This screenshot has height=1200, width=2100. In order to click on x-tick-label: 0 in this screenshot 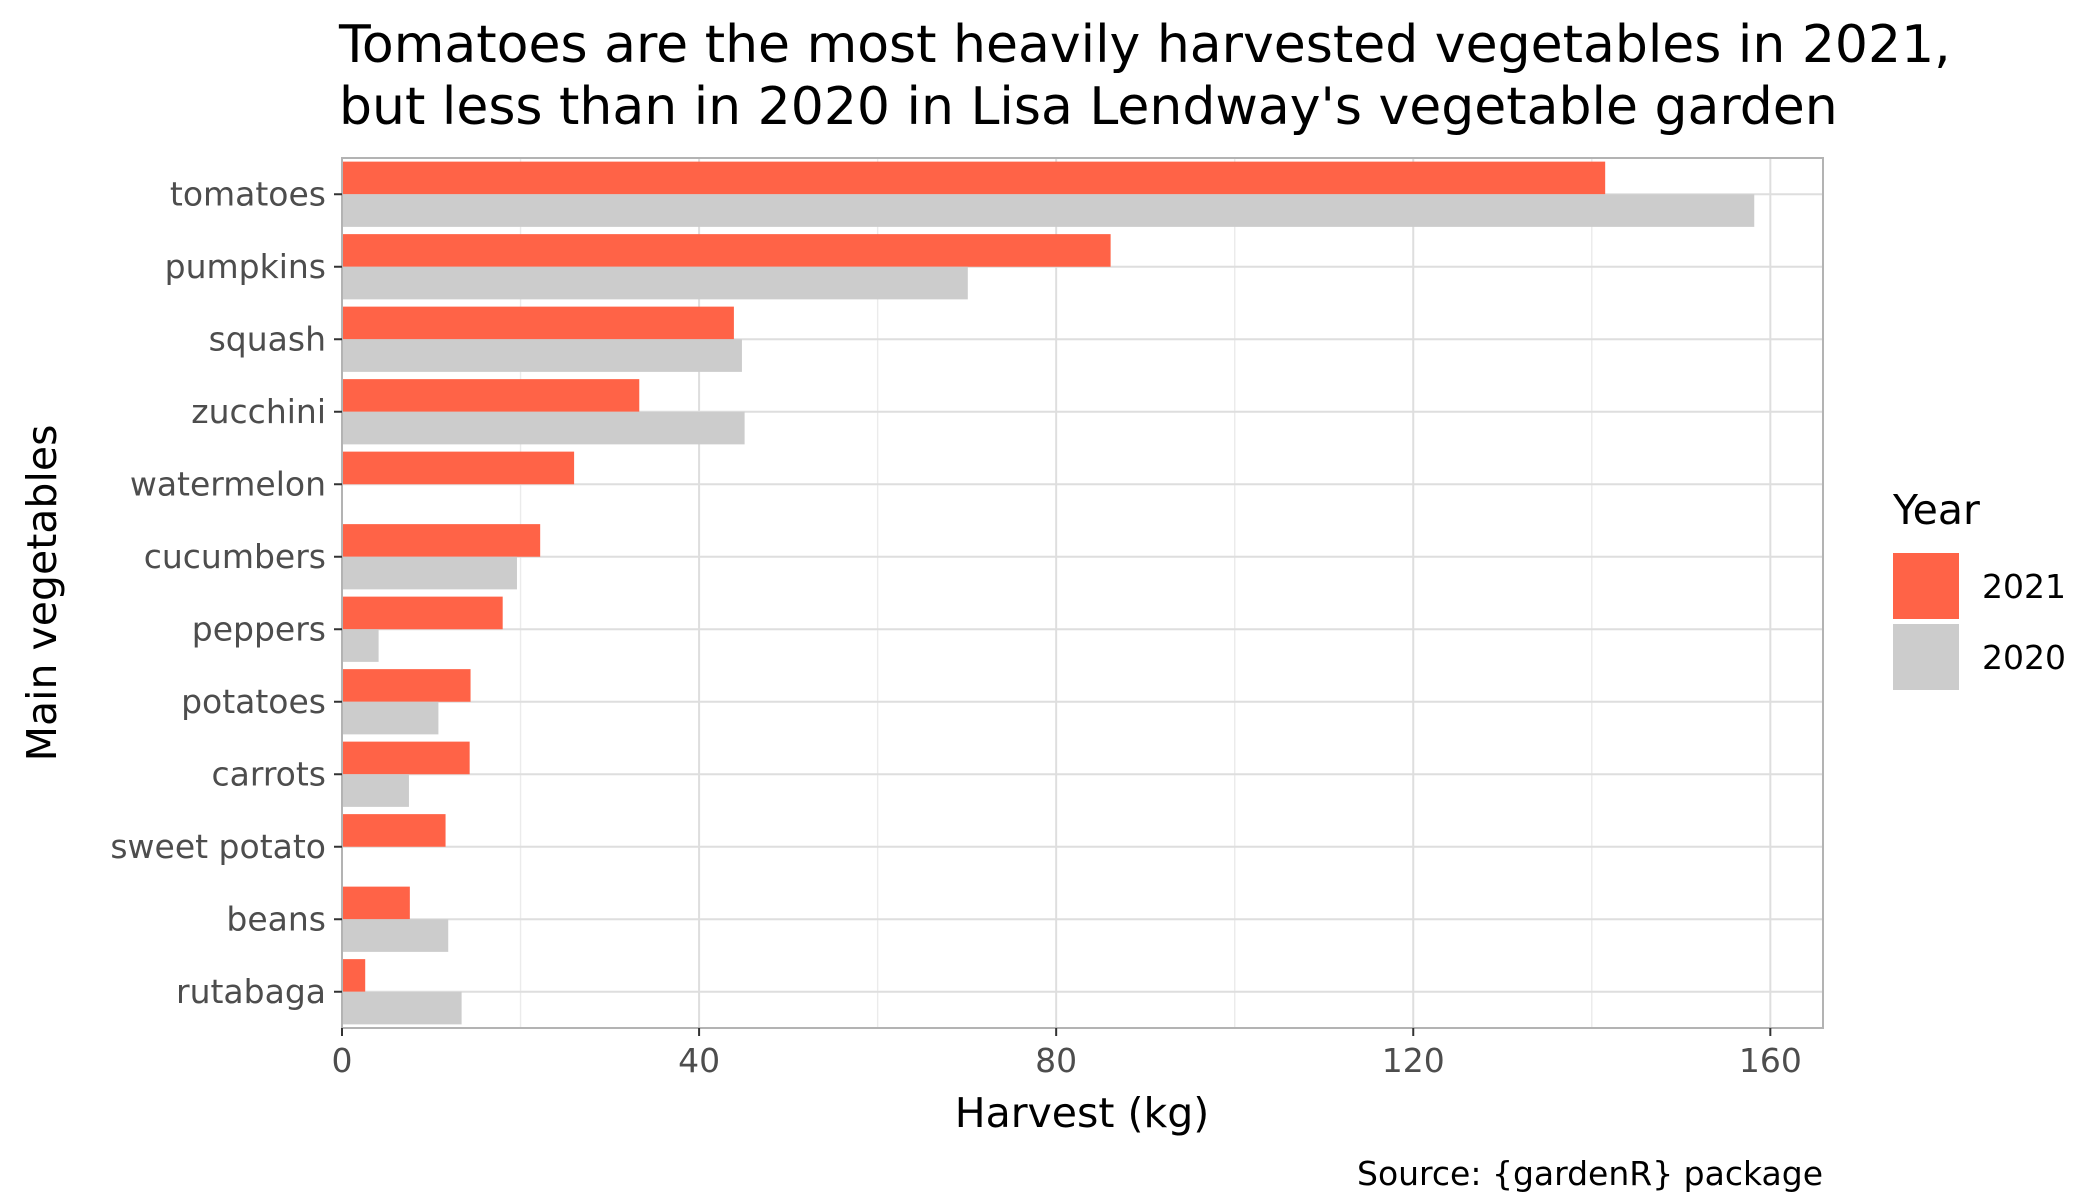, I will do `click(342, 1060)`.